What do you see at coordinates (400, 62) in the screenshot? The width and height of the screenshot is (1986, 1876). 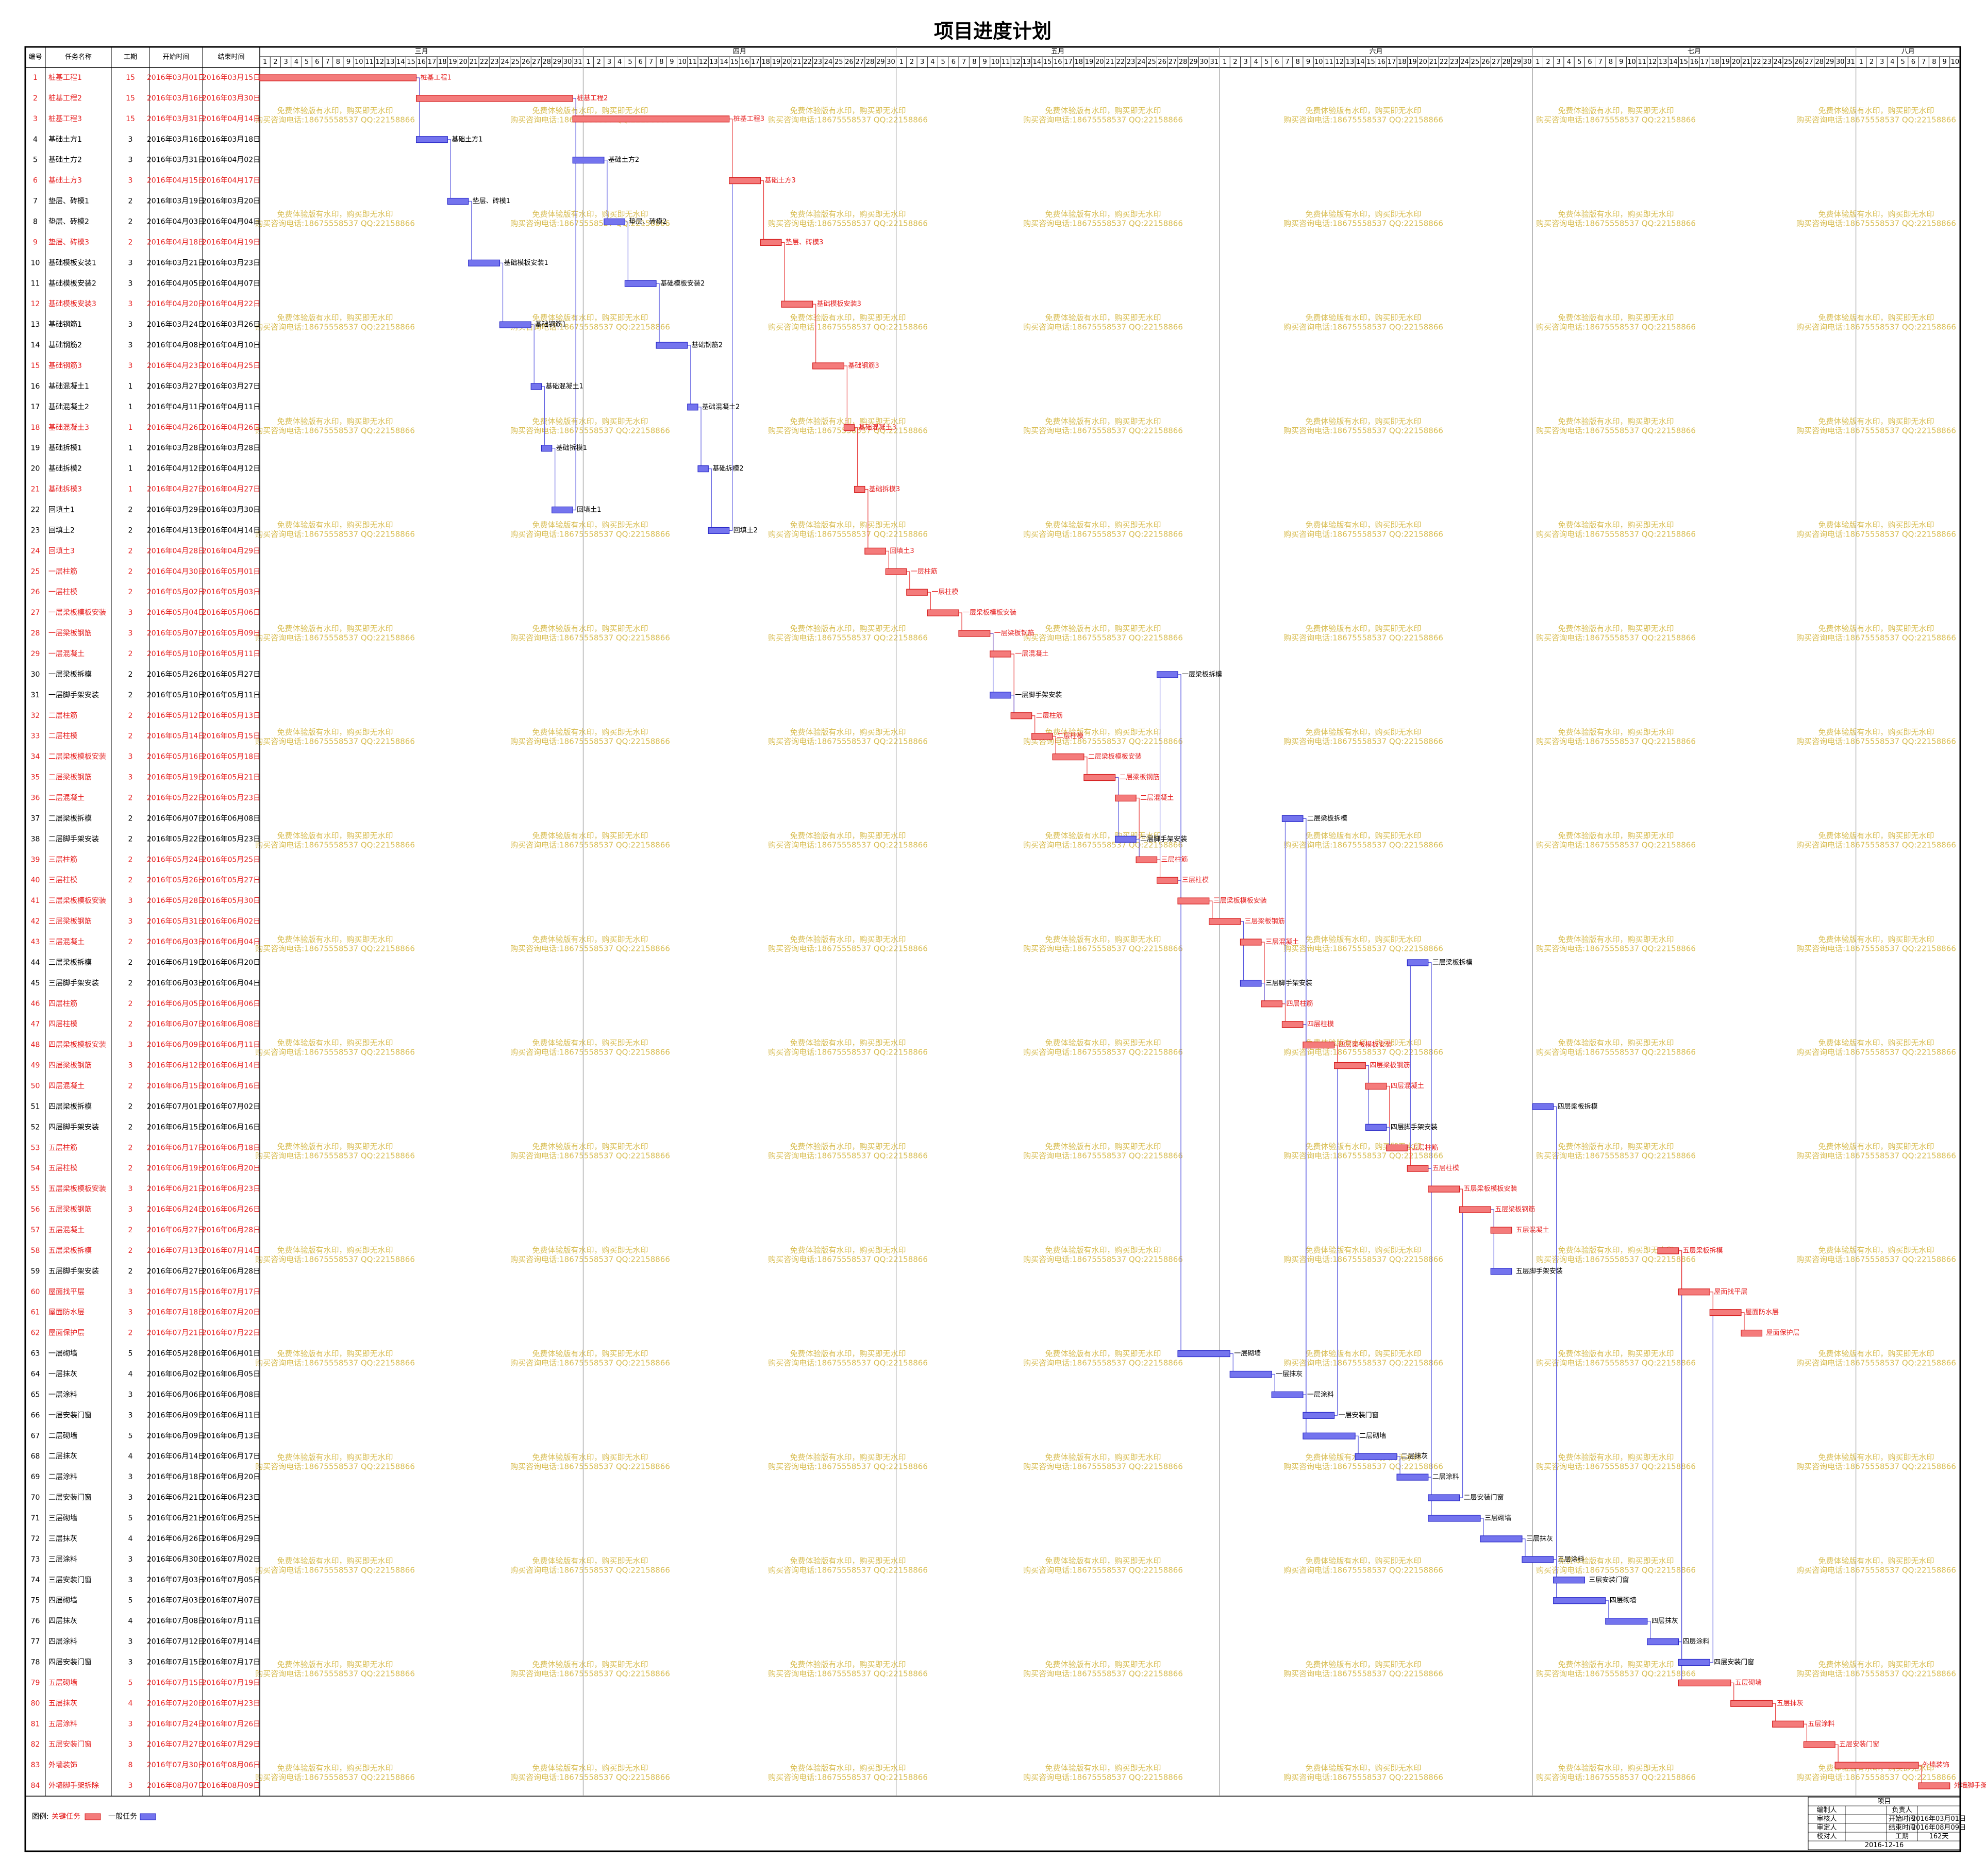 I see `day-label: 14` at bounding box center [400, 62].